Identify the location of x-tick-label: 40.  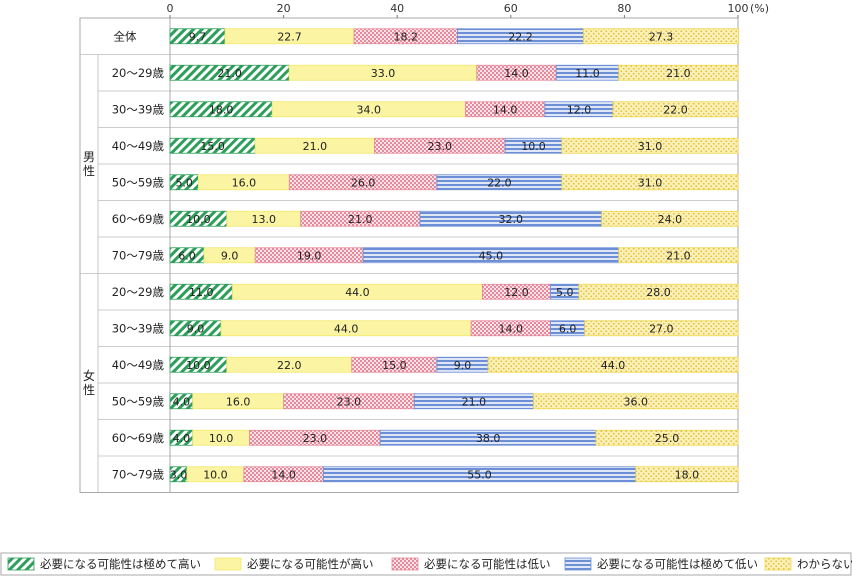
(397, 8).